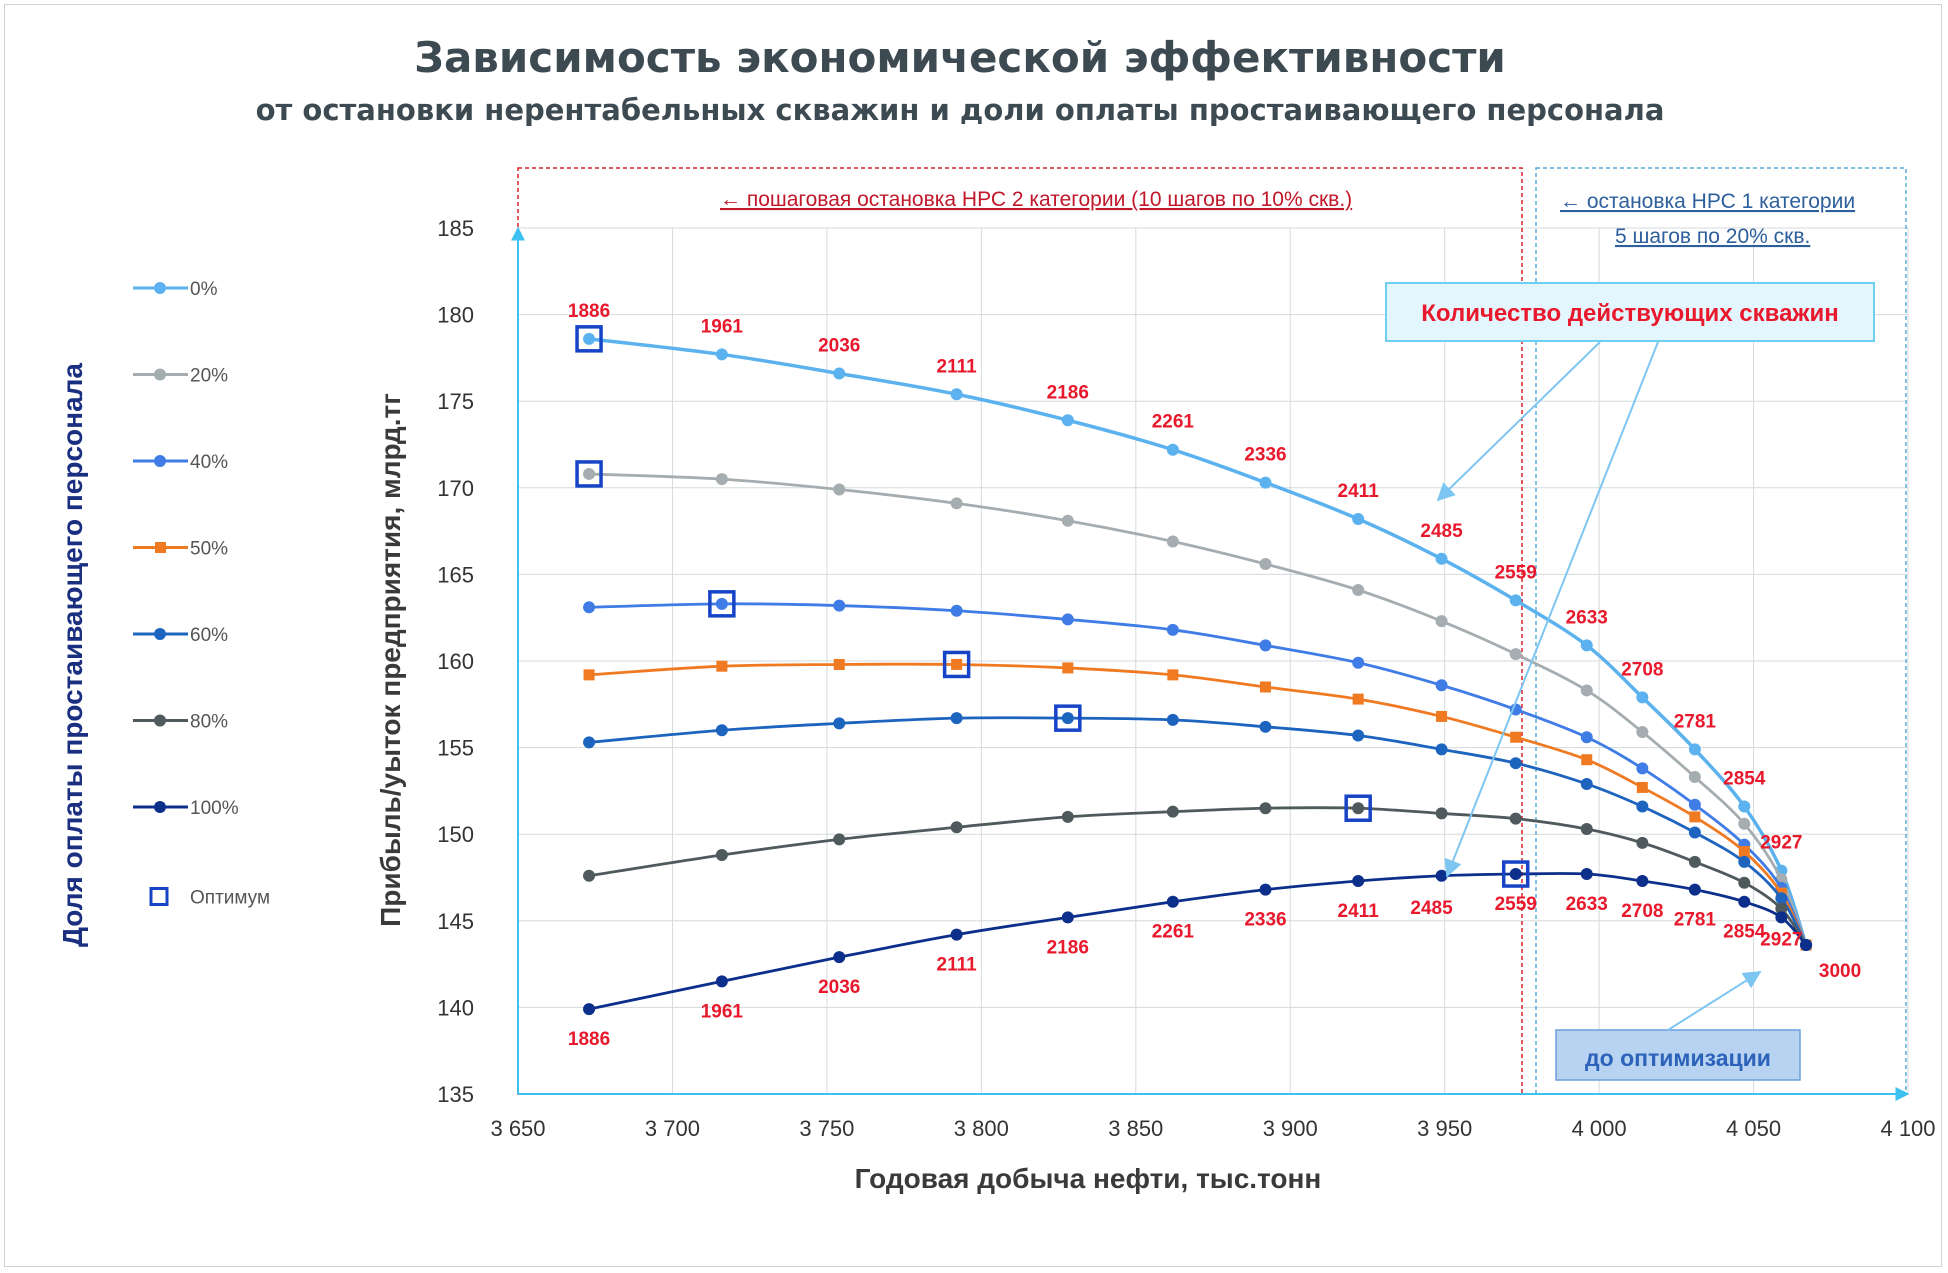 The width and height of the screenshot is (1948, 1273). I want to click on well-count-label-top: 2708, so click(1642, 669).